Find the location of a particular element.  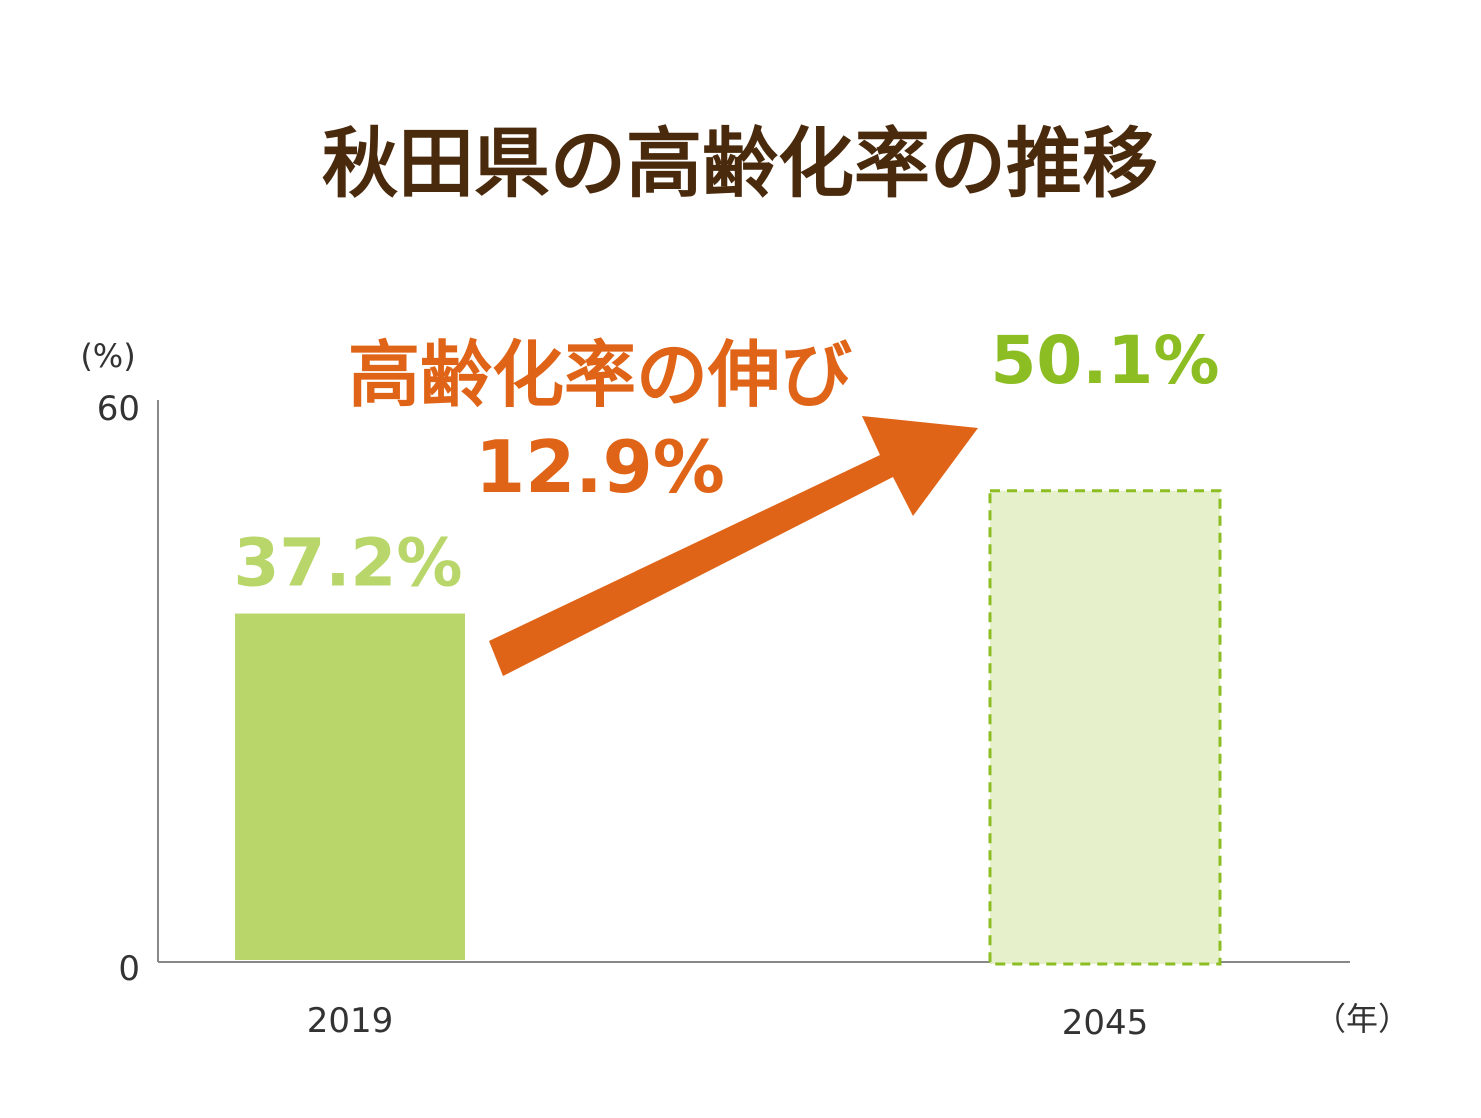

x-tick-label-2045: 2045 is located at coordinates (1105, 1023).